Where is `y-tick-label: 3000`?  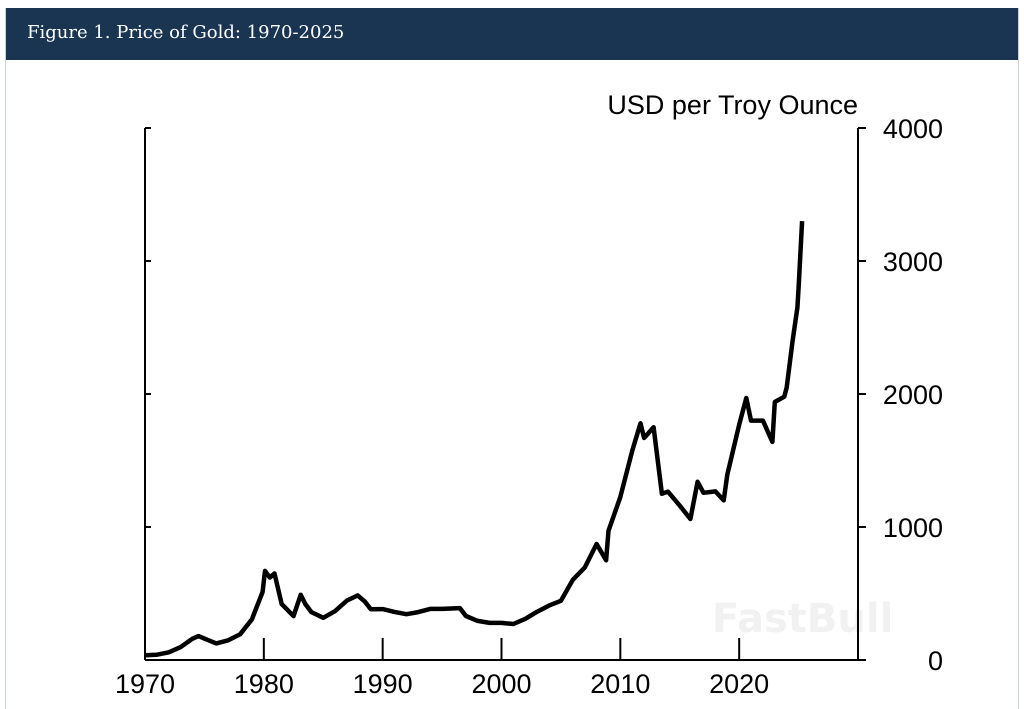
y-tick-label: 3000 is located at coordinates (913, 262).